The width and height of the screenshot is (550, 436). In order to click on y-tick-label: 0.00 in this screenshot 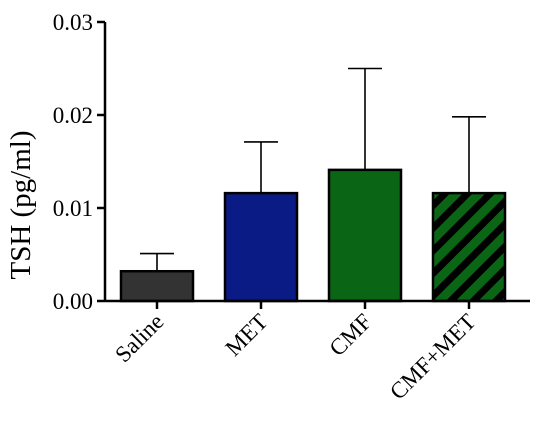, I will do `click(73, 301)`.